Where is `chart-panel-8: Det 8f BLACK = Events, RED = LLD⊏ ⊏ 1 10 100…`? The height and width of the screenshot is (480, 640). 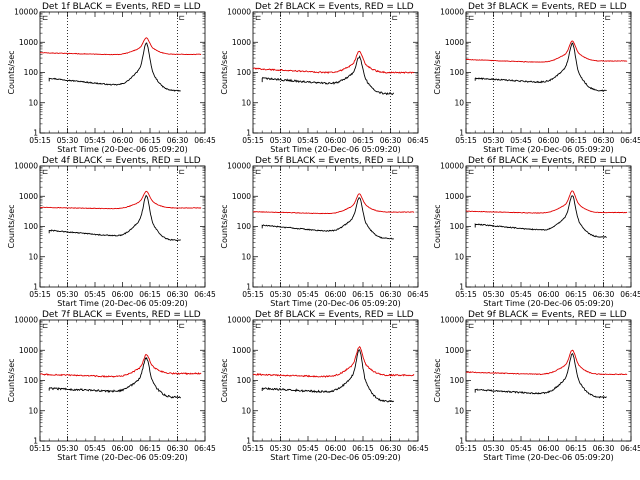 chart-panel-8: Det 8f BLACK = Events, RED = LLD⊏ ⊏ 1 10 100… is located at coordinates (324, 386).